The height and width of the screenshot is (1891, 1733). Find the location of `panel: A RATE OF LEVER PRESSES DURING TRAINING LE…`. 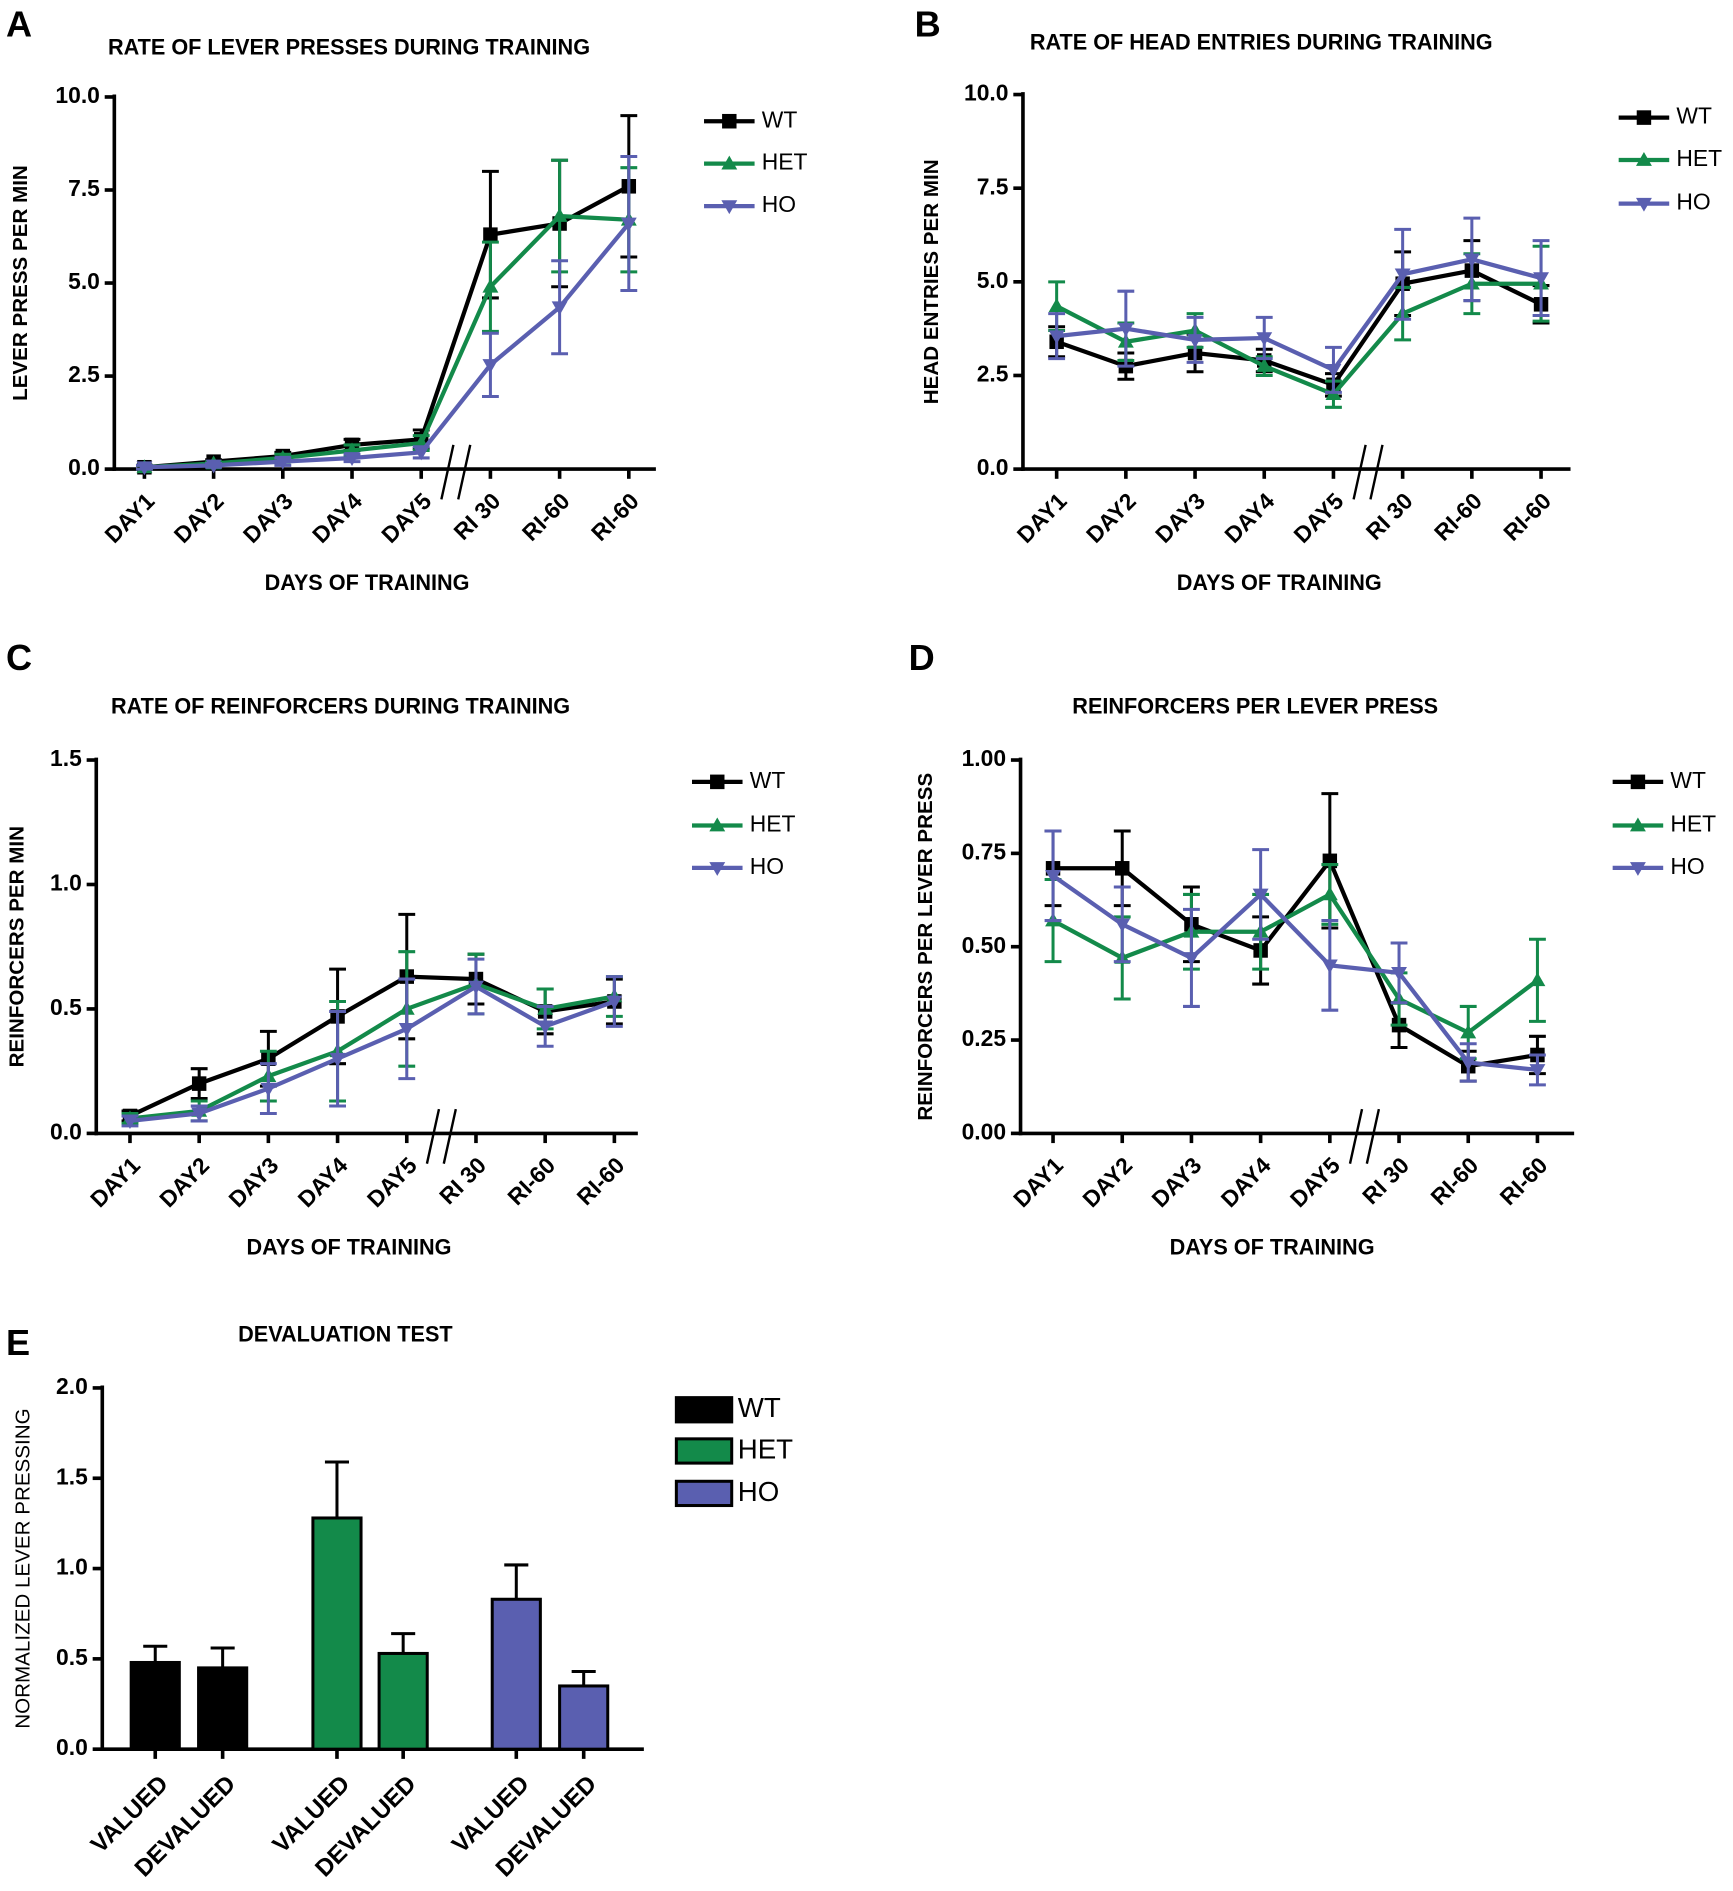

panel: A RATE OF LEVER PRESSES DURING TRAINING LE… is located at coordinates (406, 299).